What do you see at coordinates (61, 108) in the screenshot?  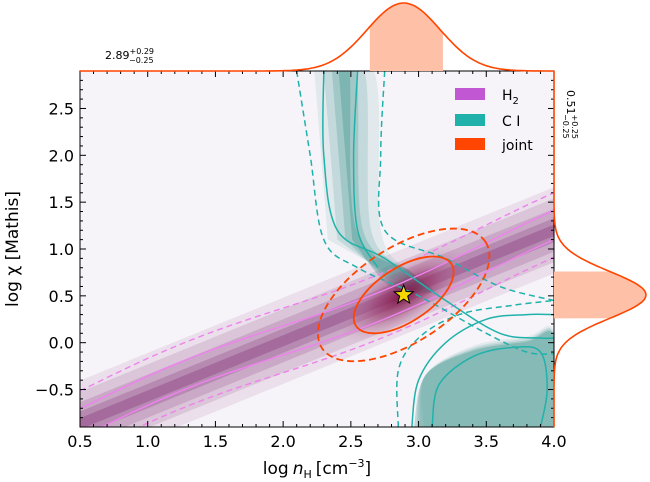 I see `y-tick-label: 2.5` at bounding box center [61, 108].